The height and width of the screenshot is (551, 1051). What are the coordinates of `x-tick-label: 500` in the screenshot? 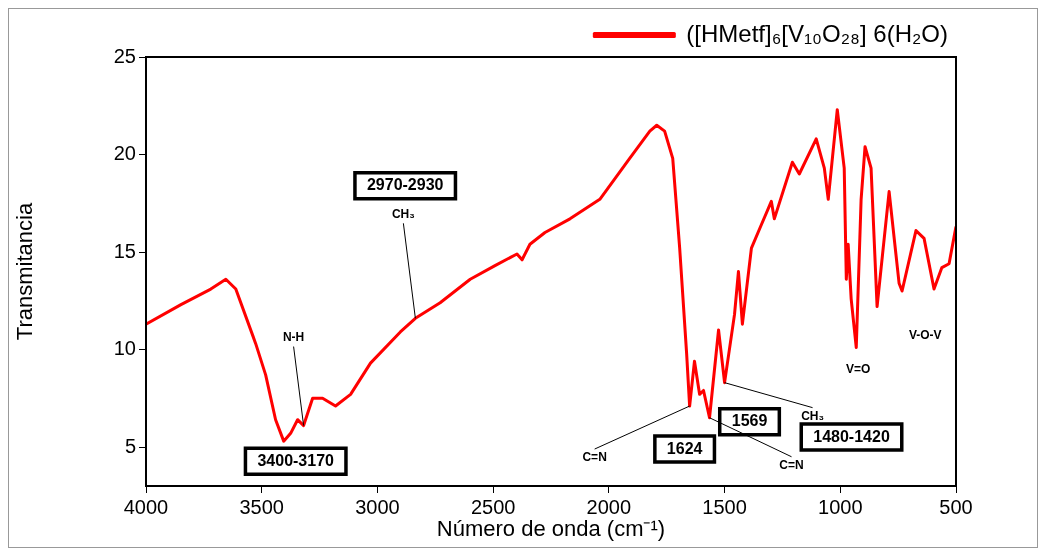 It's located at (956, 506).